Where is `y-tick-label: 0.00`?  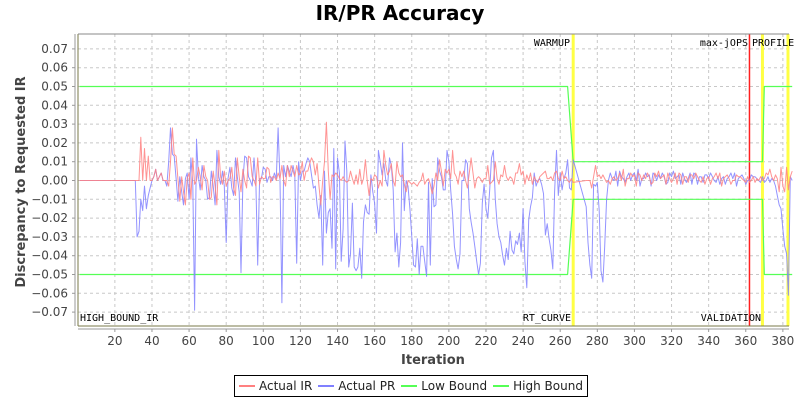 y-tick-label: 0.00 is located at coordinates (54, 181).